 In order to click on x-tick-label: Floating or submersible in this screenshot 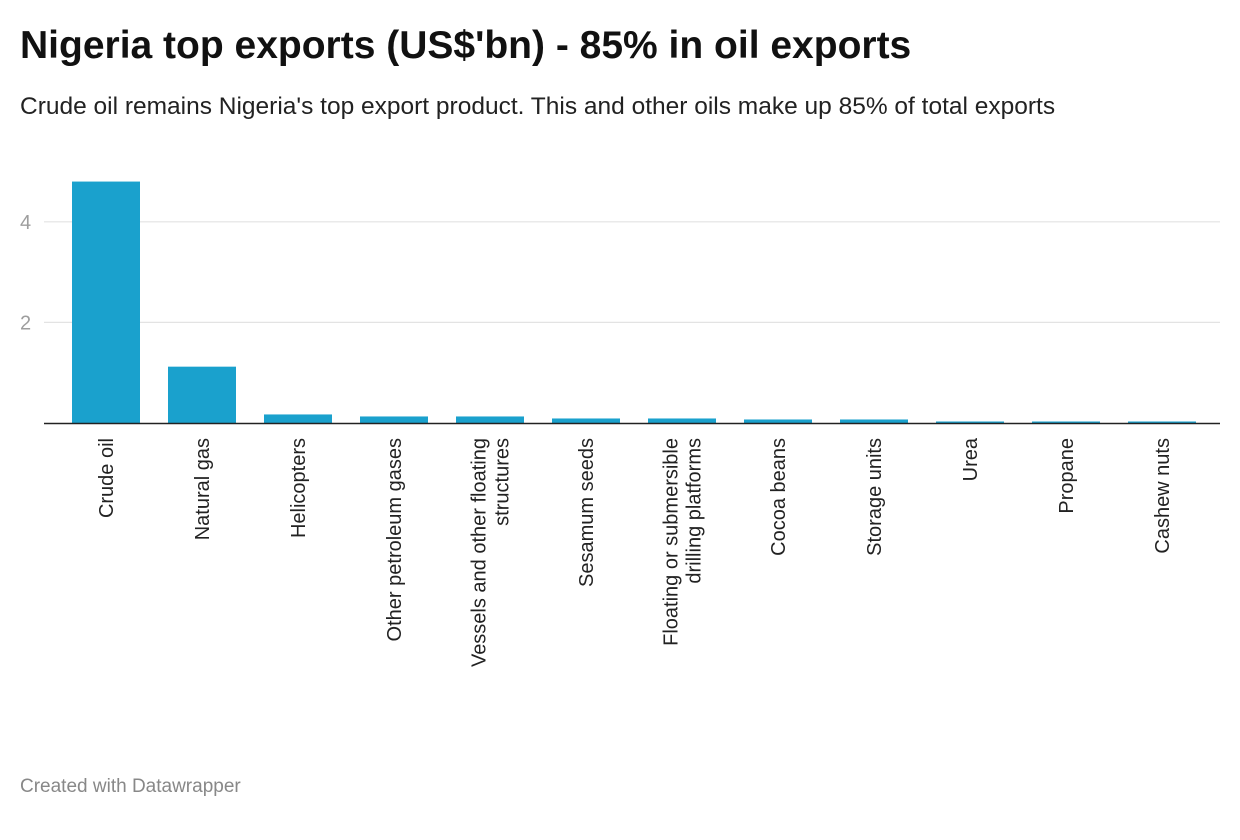, I will do `click(672, 542)`.